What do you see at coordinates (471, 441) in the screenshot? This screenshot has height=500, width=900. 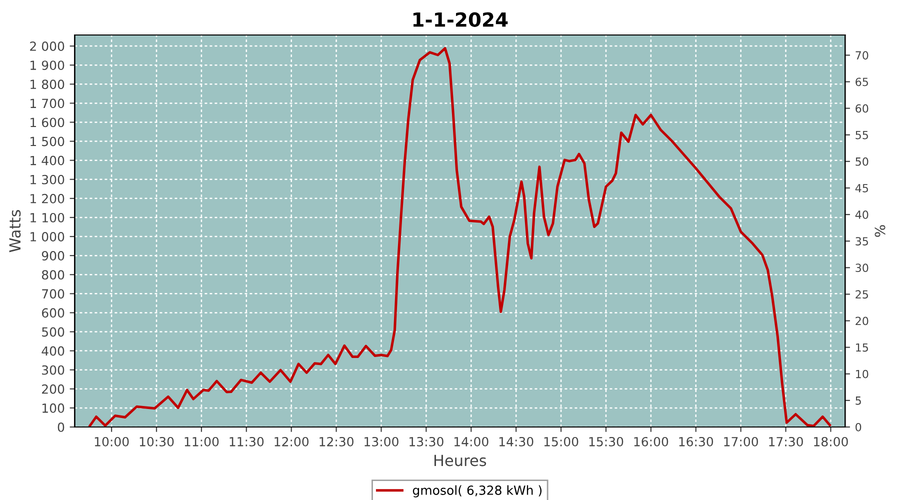 I see `x-tick-label: 14:00` at bounding box center [471, 441].